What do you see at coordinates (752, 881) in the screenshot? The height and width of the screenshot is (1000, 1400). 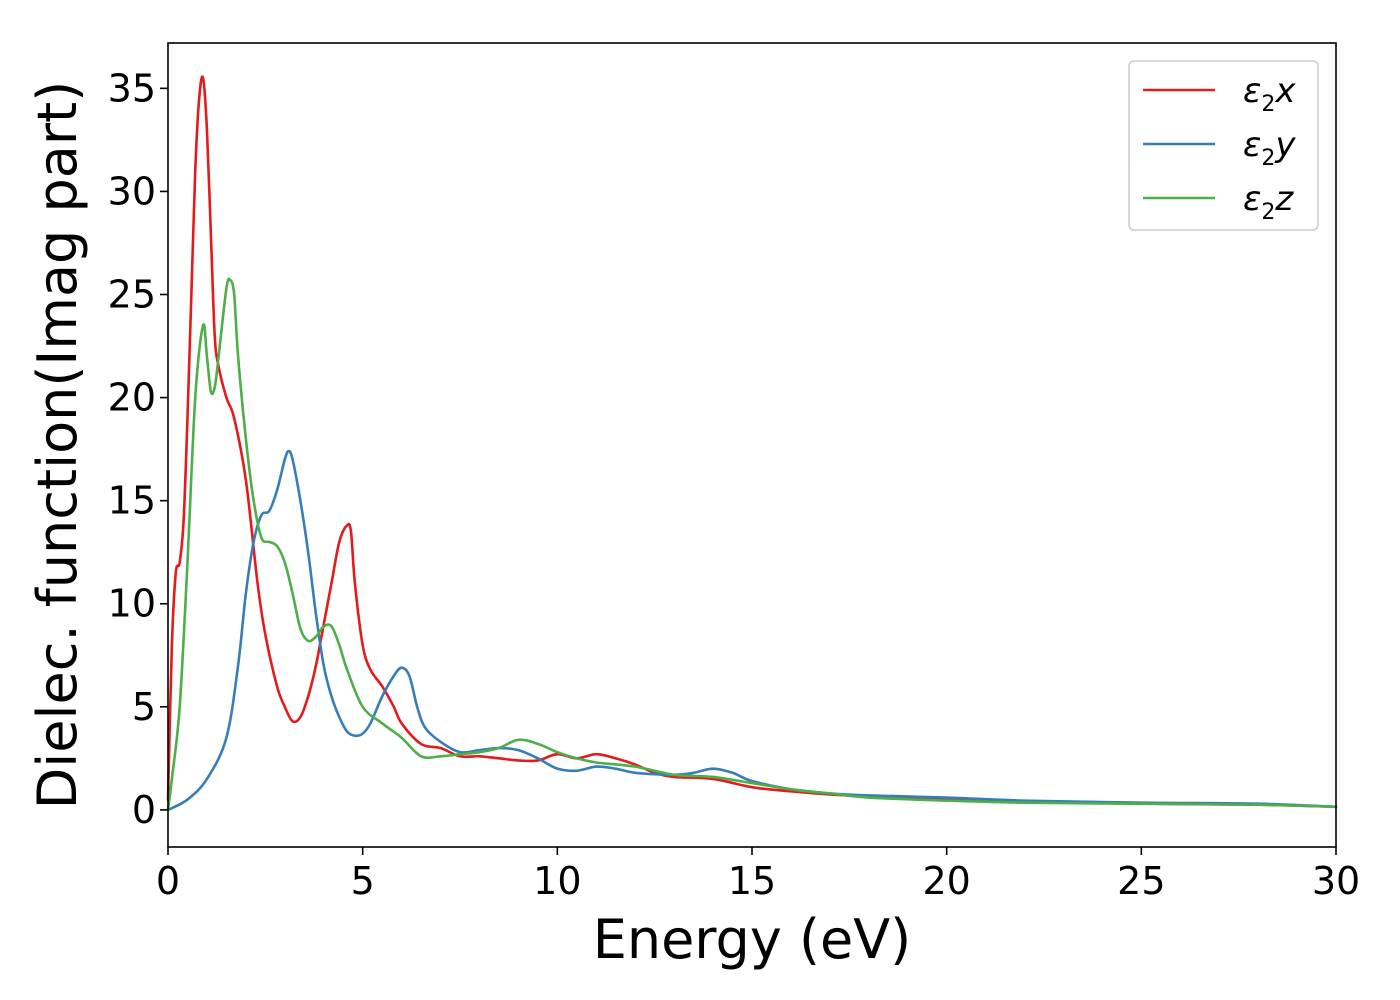 I see `x-tick-label: 15` at bounding box center [752, 881].